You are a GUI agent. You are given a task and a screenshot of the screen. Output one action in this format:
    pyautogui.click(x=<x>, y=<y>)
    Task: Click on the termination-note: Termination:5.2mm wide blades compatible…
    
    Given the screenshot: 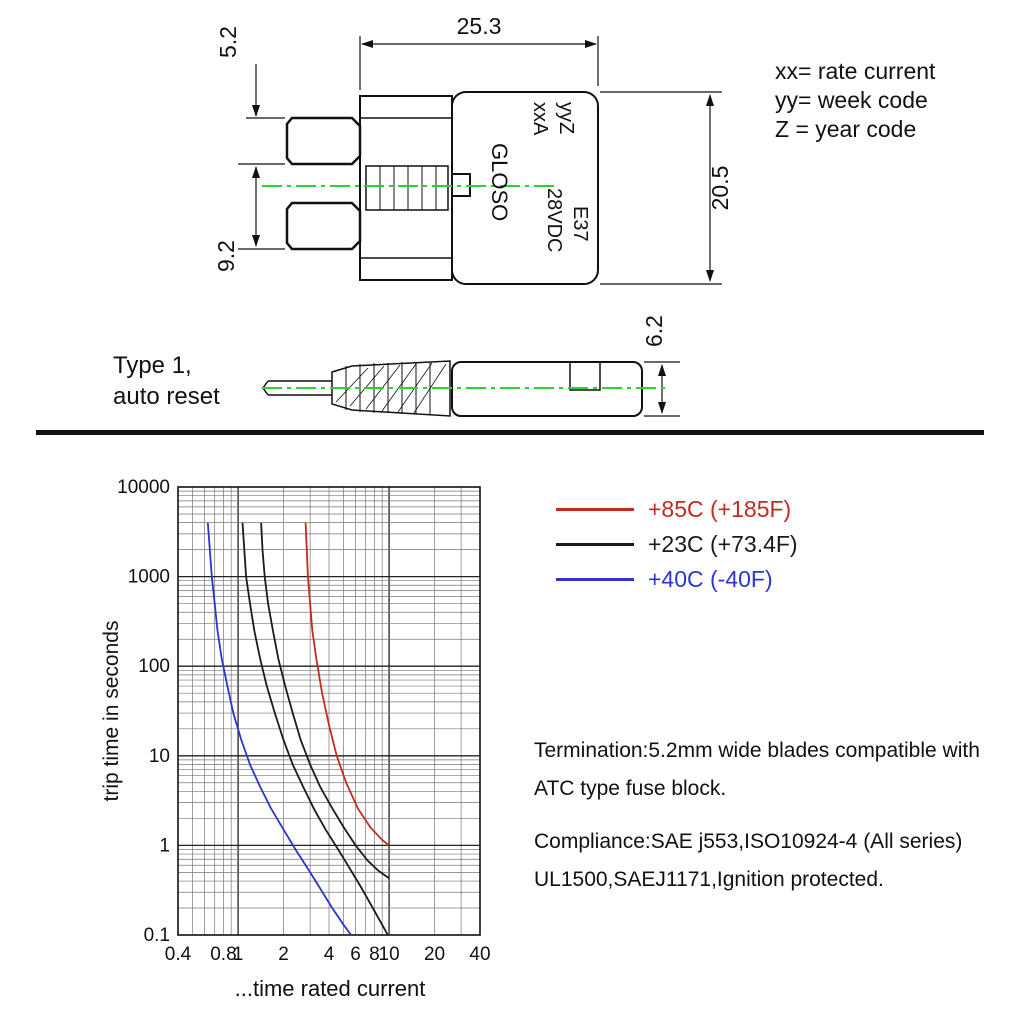 What is the action you would take?
    pyautogui.click(x=757, y=770)
    